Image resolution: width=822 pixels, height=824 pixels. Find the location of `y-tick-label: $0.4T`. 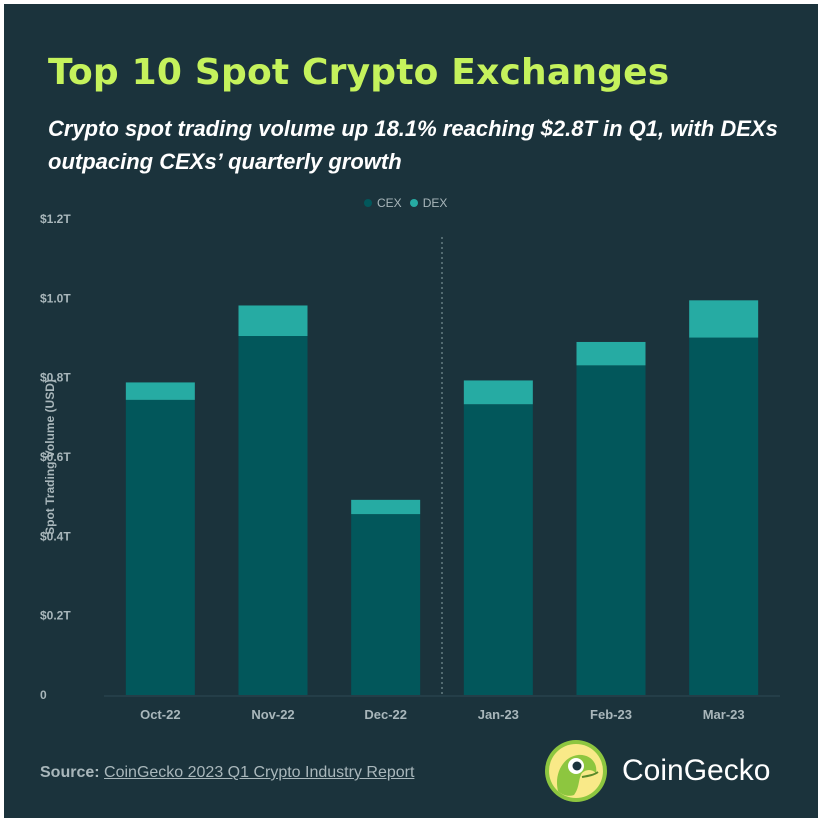

y-tick-label: $0.4T is located at coordinates (55, 536).